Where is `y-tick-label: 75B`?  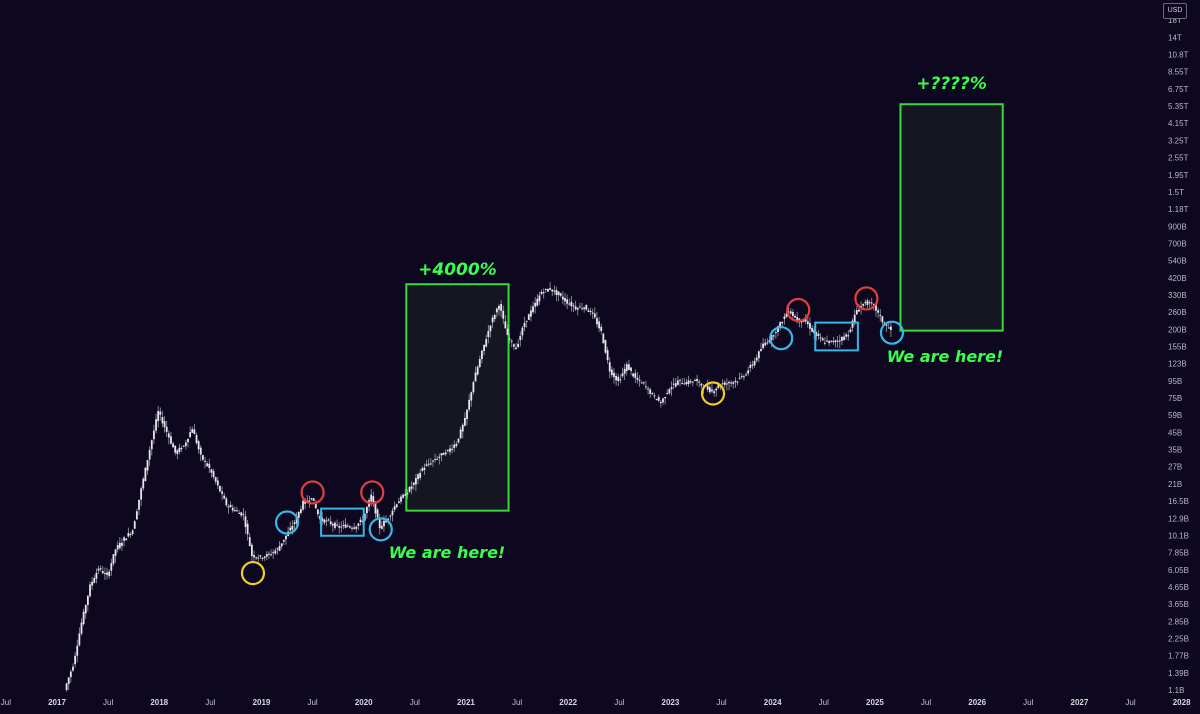 y-tick-label: 75B is located at coordinates (1175, 398).